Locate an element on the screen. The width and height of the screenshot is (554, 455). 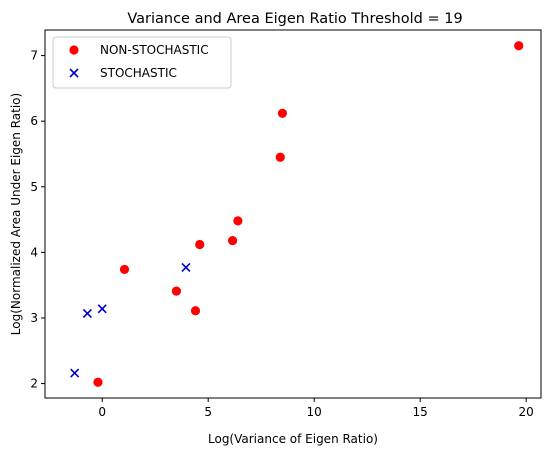
legend-marker-non-stochastic is located at coordinates (74, 50).